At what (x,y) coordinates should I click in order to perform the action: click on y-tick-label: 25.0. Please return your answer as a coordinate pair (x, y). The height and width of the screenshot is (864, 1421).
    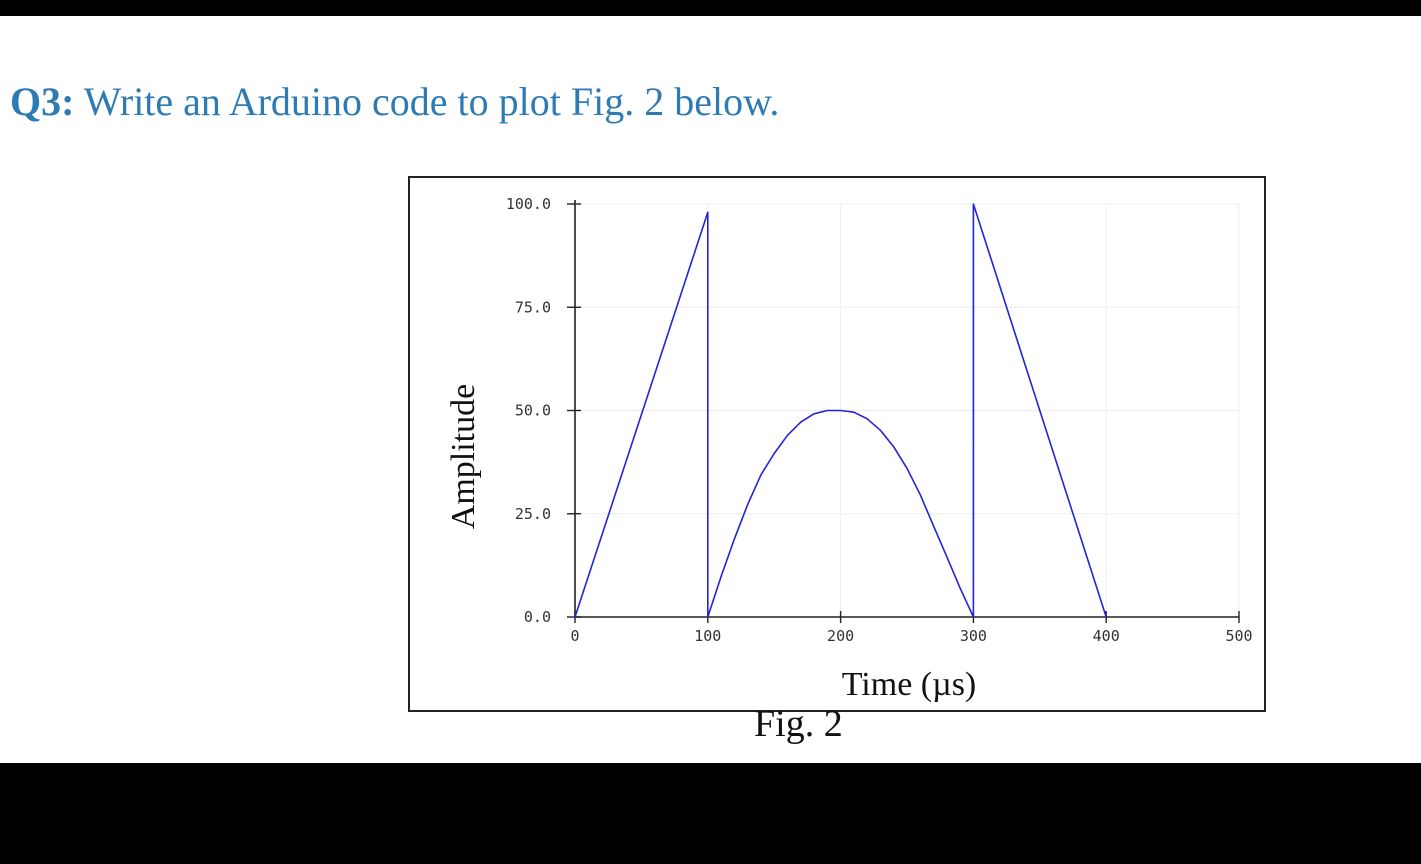
    Looking at the image, I should click on (533, 514).